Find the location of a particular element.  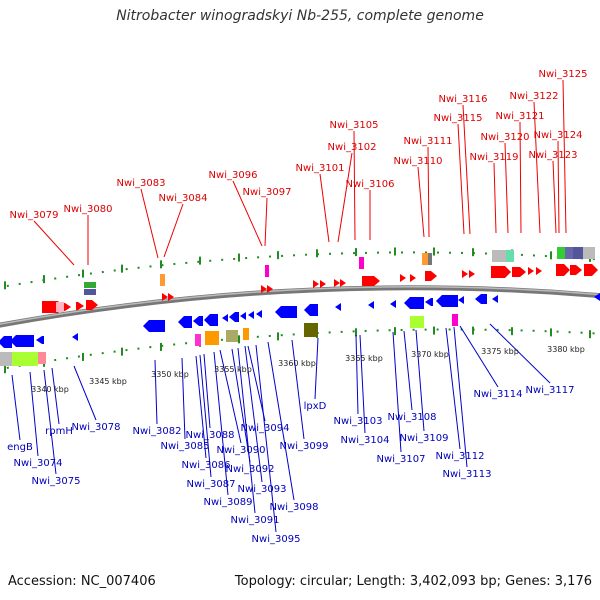

gene-label-nwi-3122: Nwi_3122 is located at coordinates (534, 96).